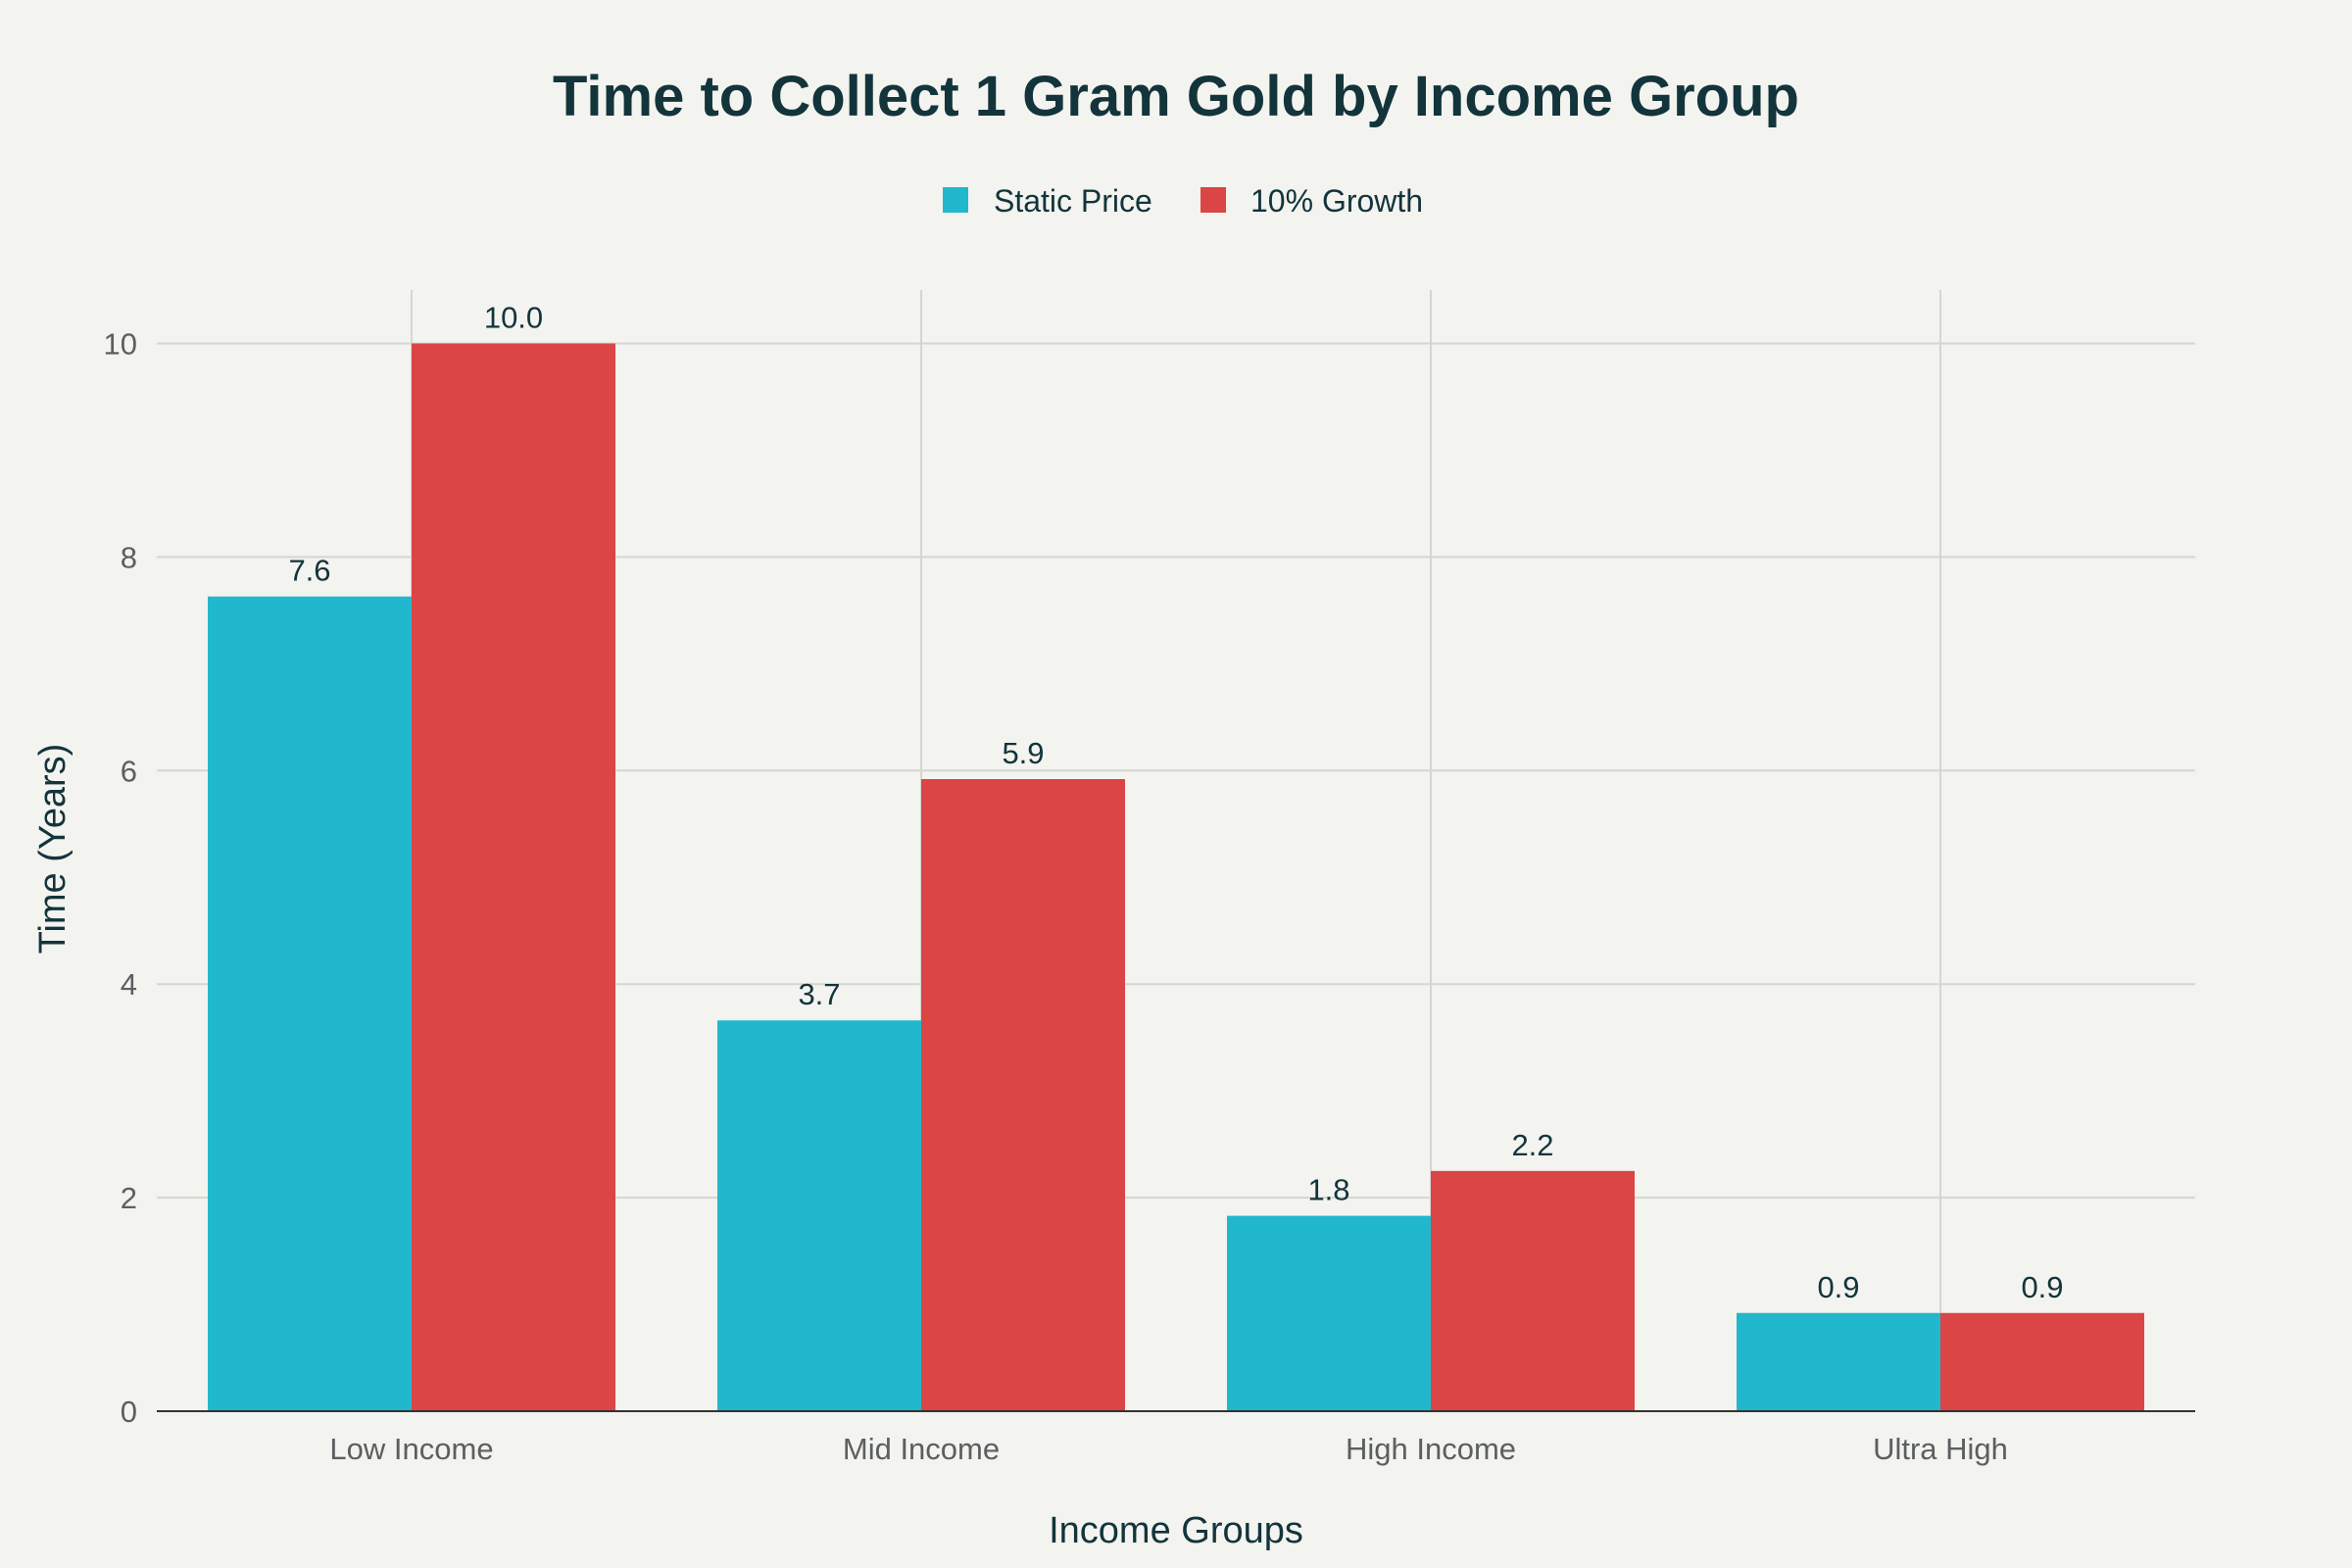 This screenshot has height=1568, width=2352. Describe the element at coordinates (1533, 1290) in the screenshot. I see `bar-10-growth-high-income` at that location.